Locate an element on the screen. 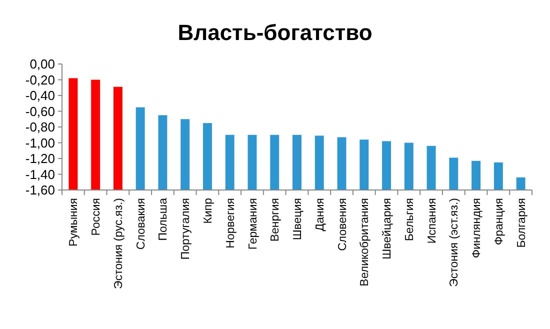 The image size is (550, 329). x-tick-label: Болгария is located at coordinates (522, 223).